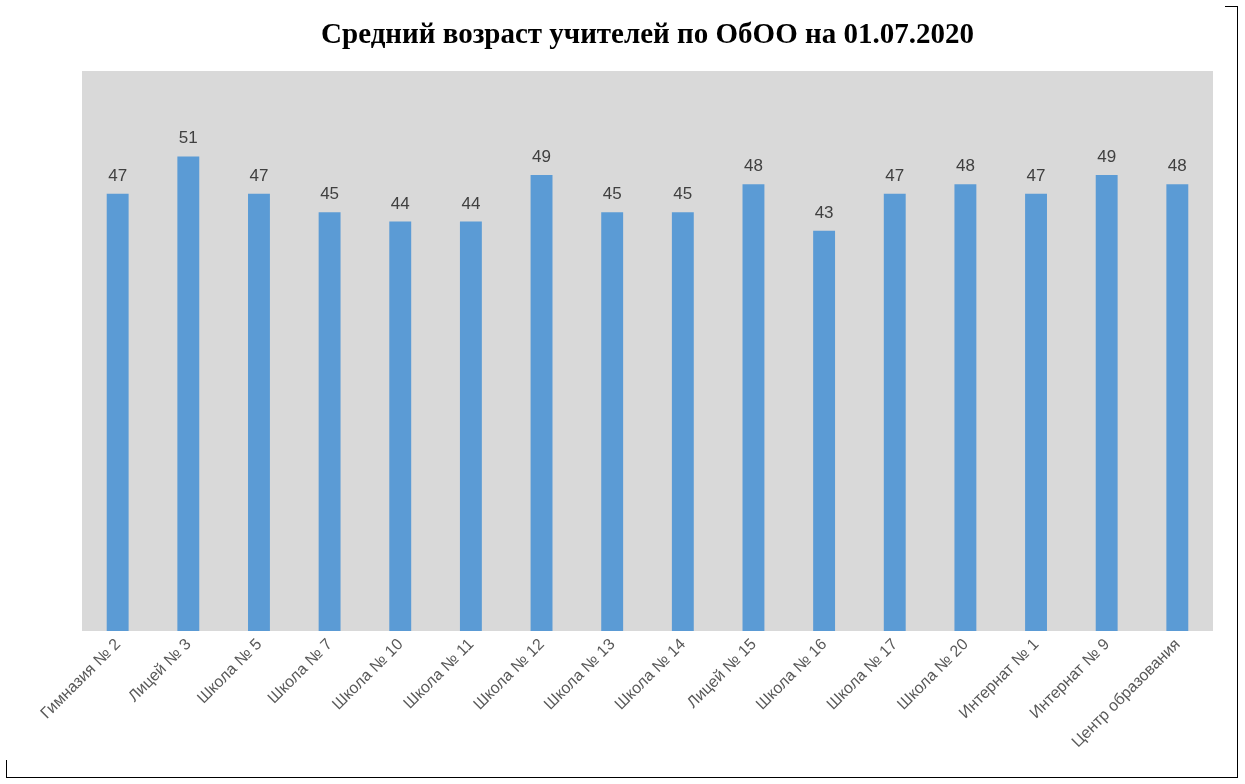 This screenshot has height=784, width=1245. I want to click on chart-title: Средний возраст учителей по ОбОО на 01.07.2020, so click(647, 33).